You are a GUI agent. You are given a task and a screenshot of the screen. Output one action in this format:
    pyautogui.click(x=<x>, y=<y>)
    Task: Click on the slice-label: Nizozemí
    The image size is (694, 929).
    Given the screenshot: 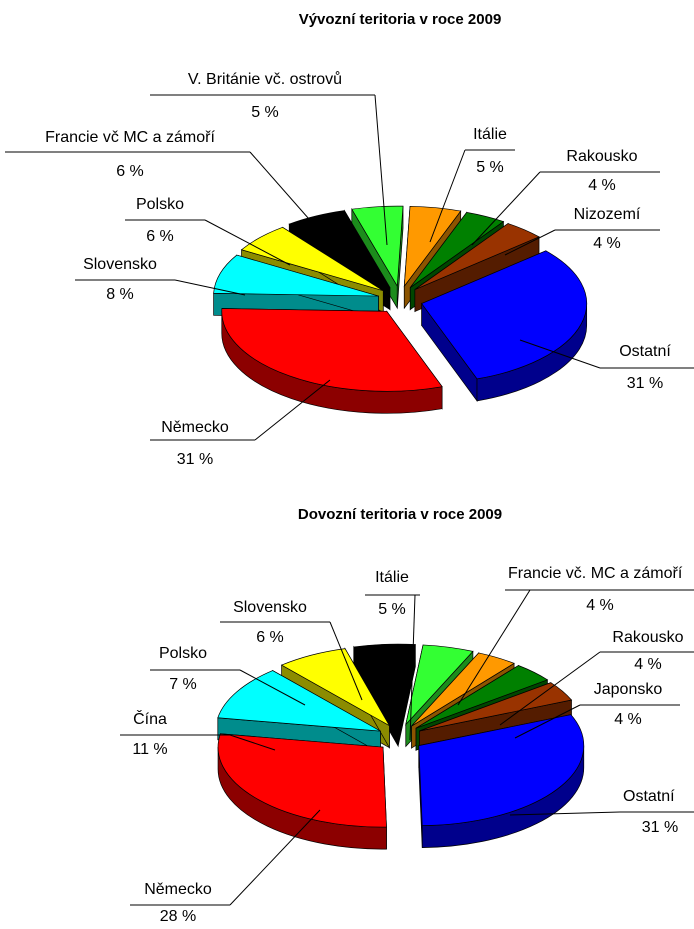 What is the action you would take?
    pyautogui.click(x=607, y=214)
    